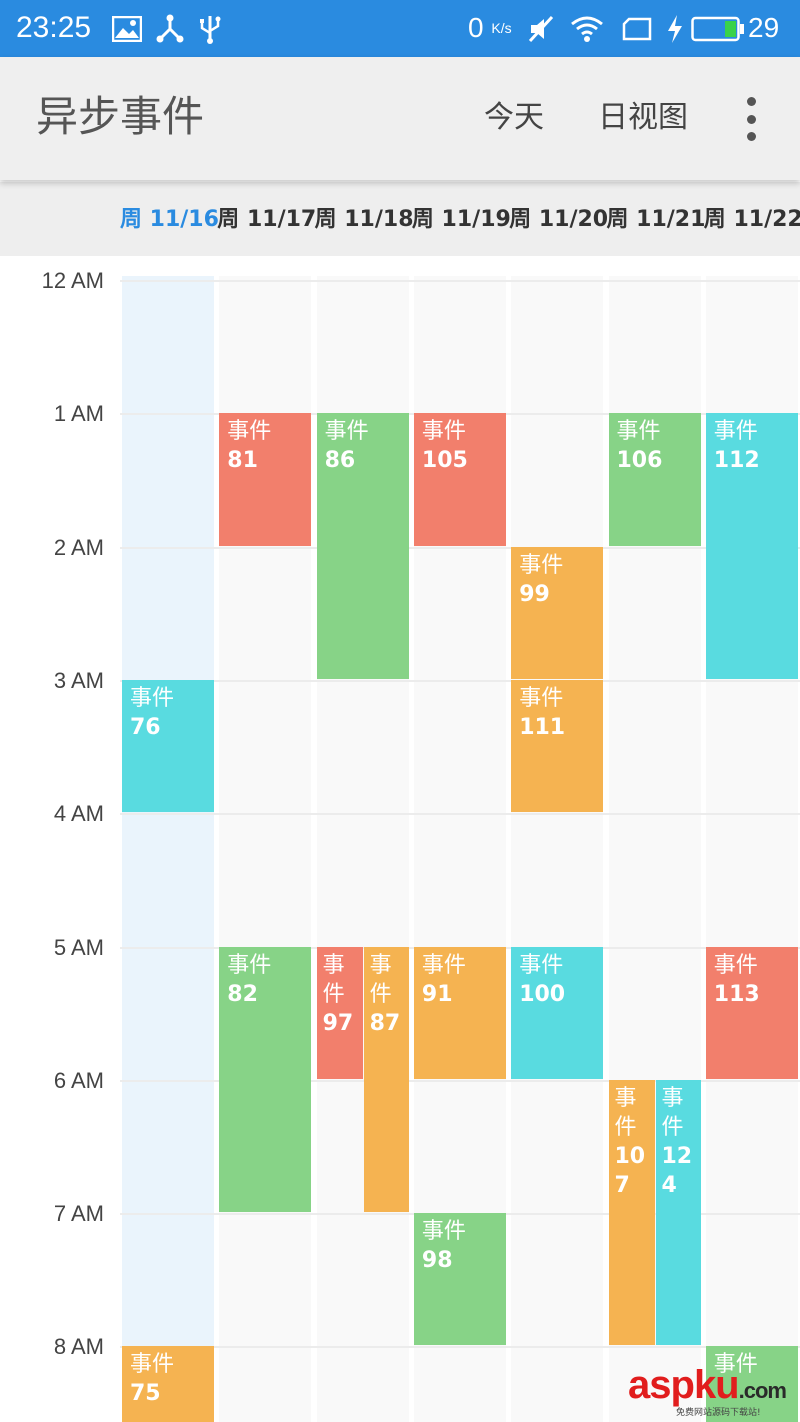 The image size is (800, 1422). Describe the element at coordinates (643, 117) in the screenshot. I see `day-view-button: 日视图` at that location.